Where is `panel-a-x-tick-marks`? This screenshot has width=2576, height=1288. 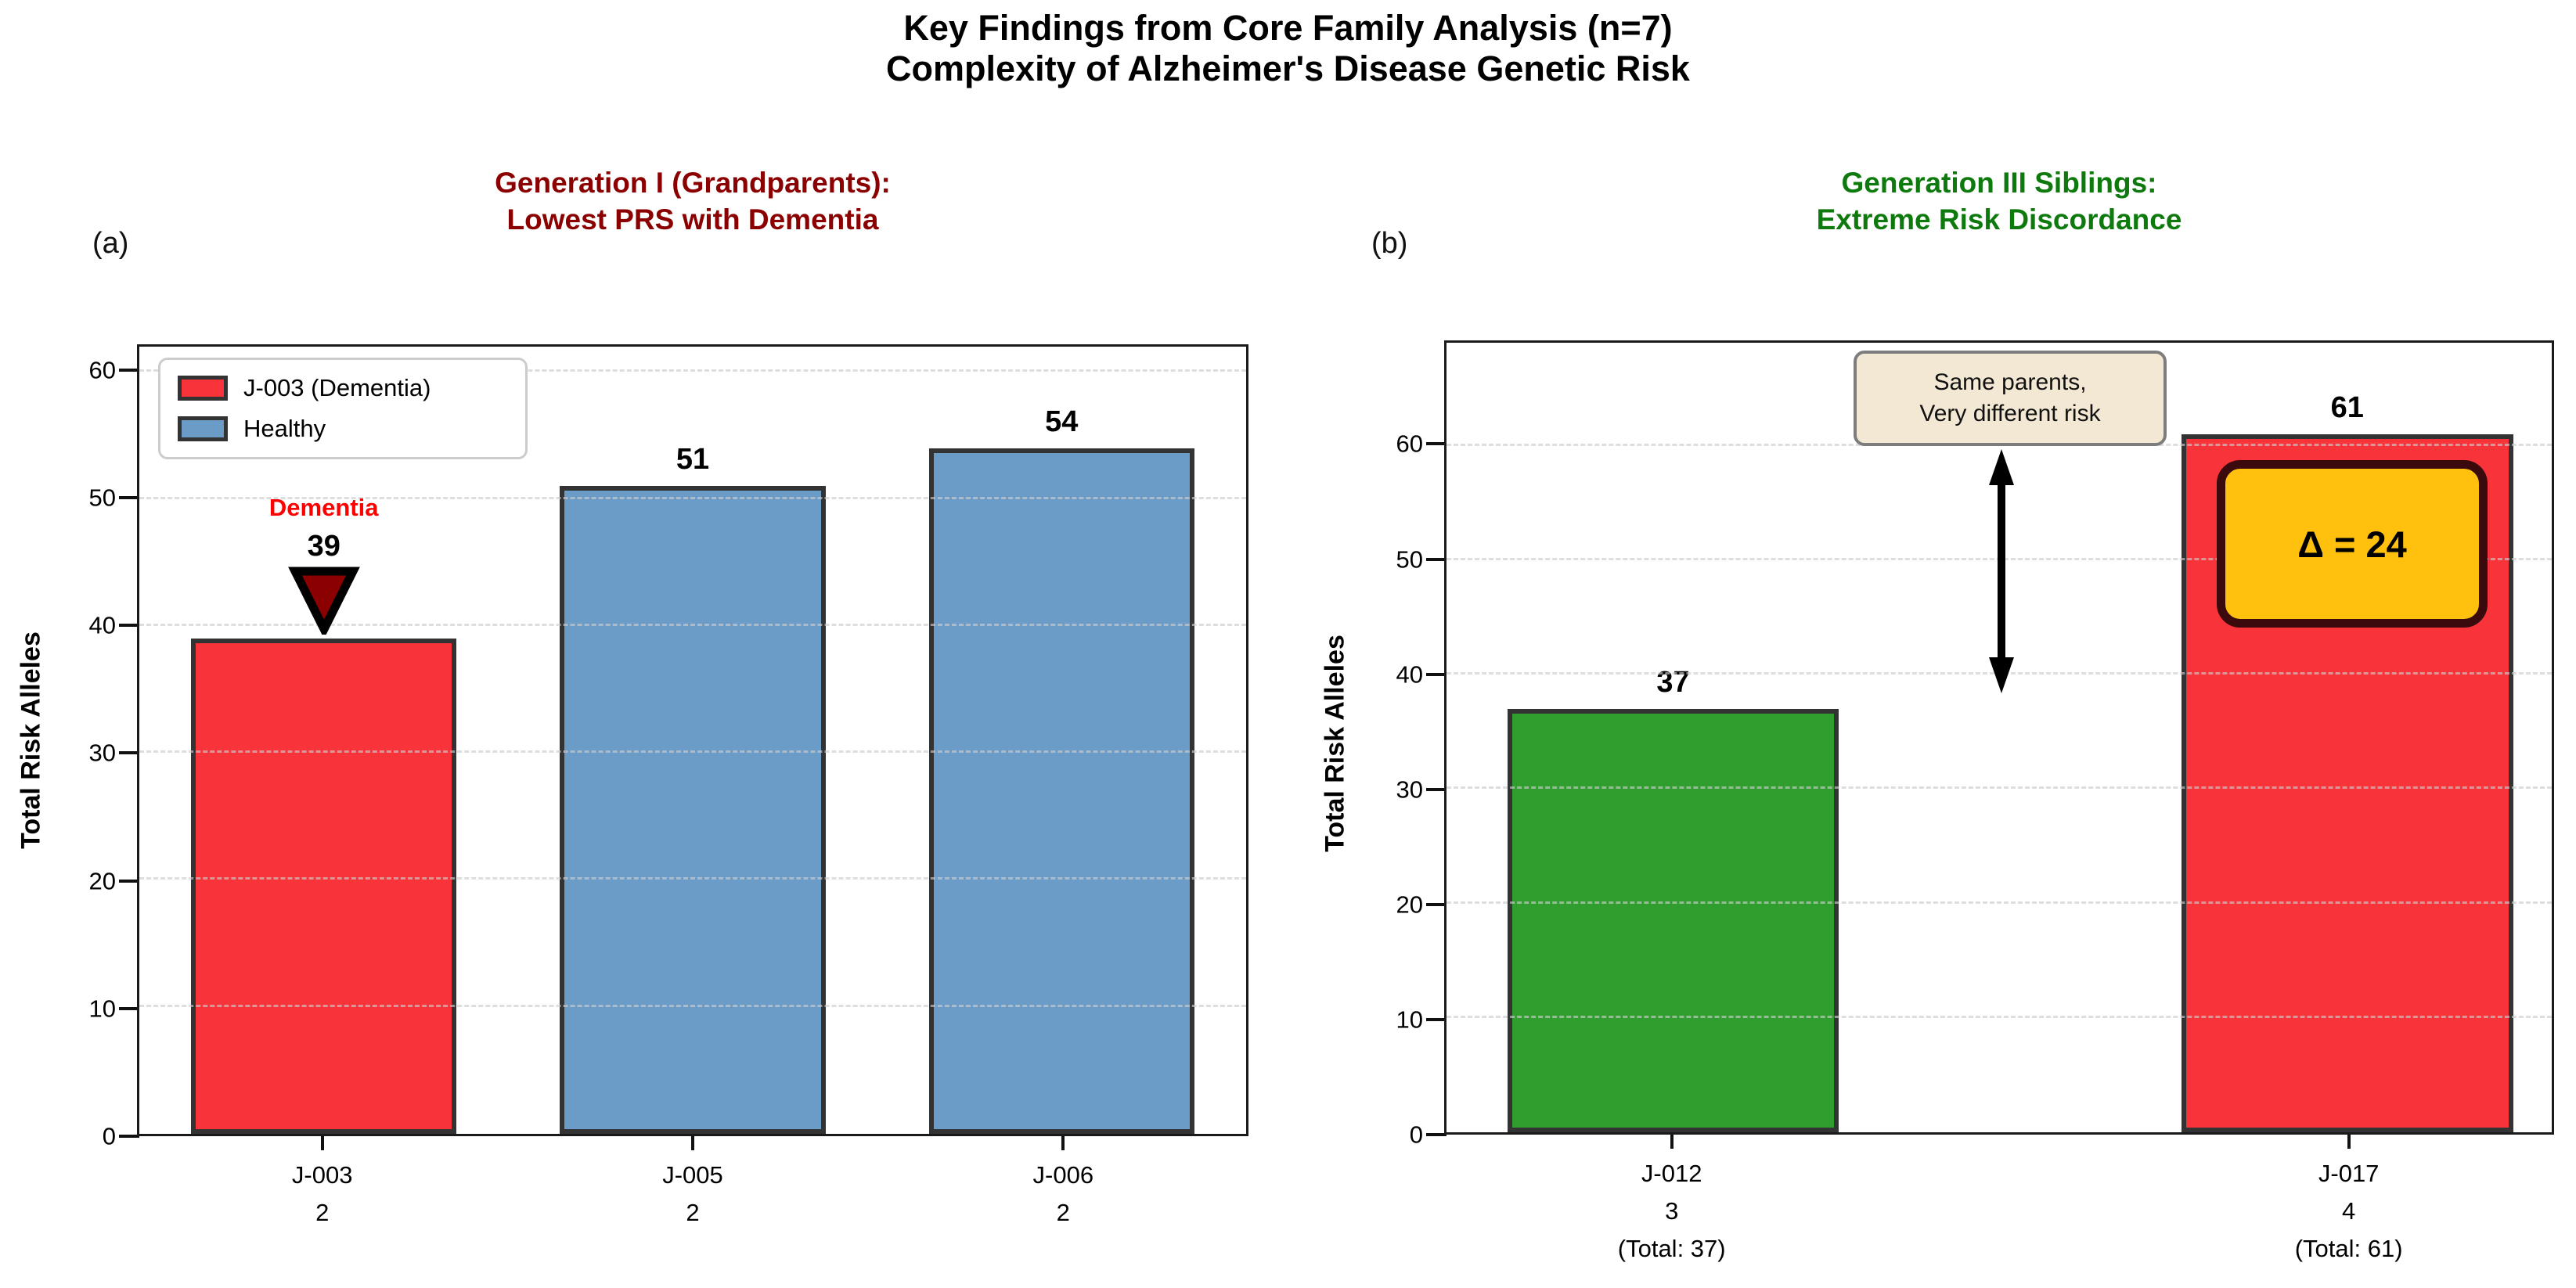
panel-a-x-tick-marks is located at coordinates (692, 1143).